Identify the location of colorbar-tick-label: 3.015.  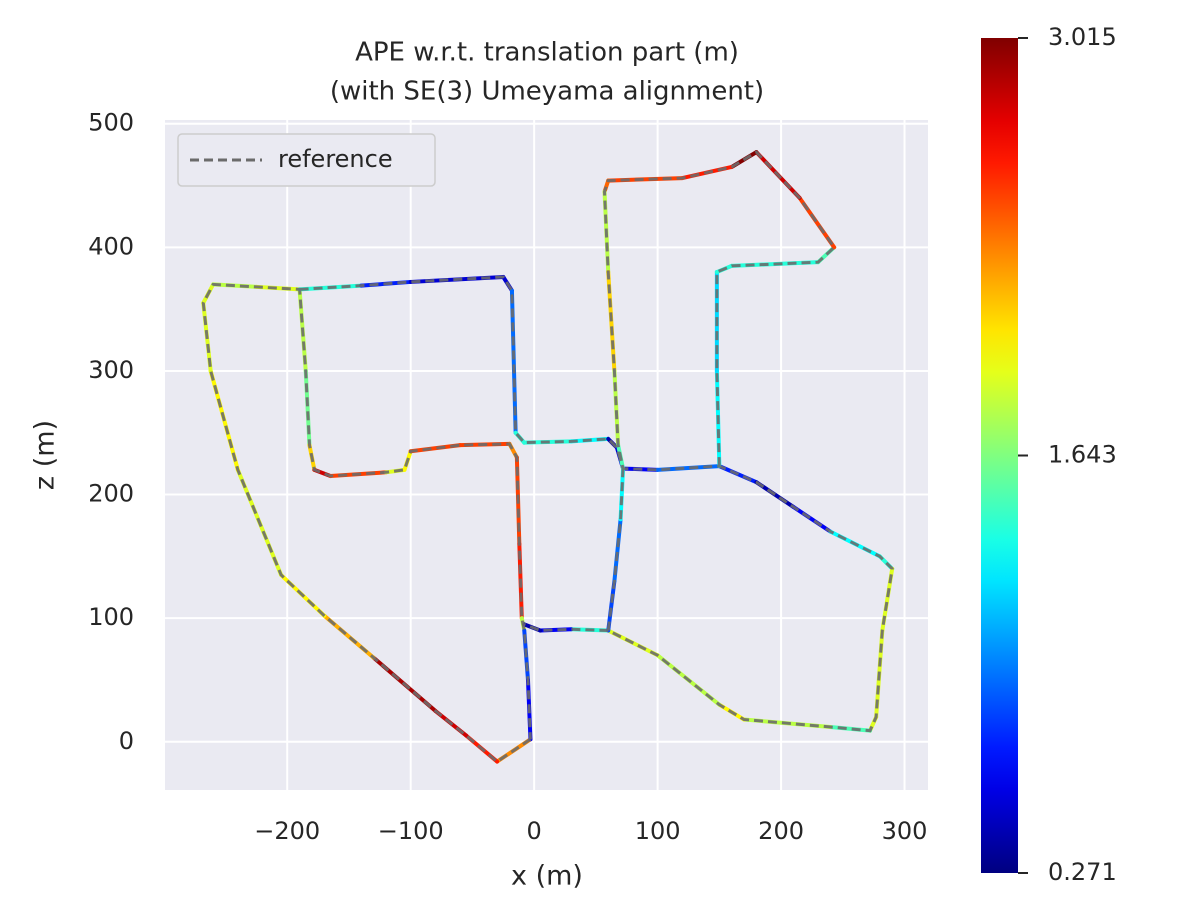
(1082, 37).